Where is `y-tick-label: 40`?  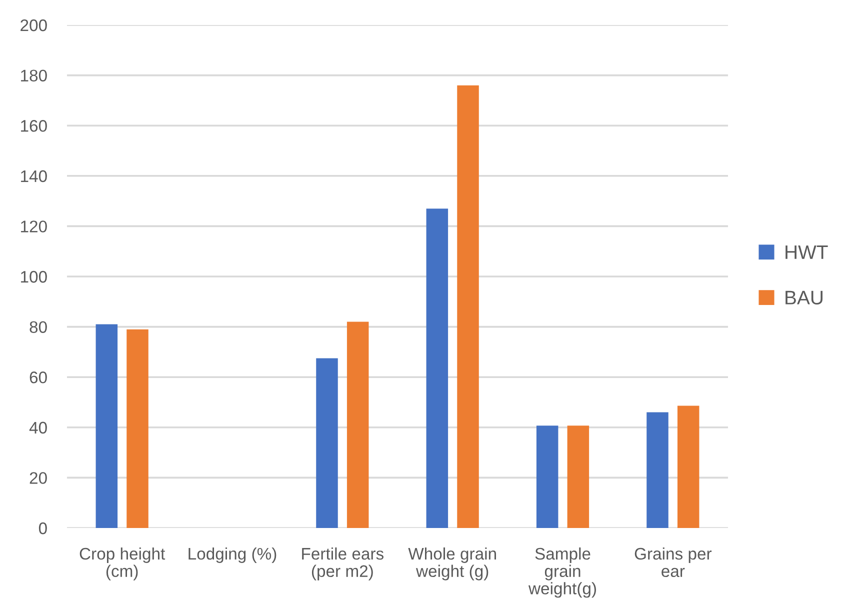 y-tick-label: 40 is located at coordinates (38, 428).